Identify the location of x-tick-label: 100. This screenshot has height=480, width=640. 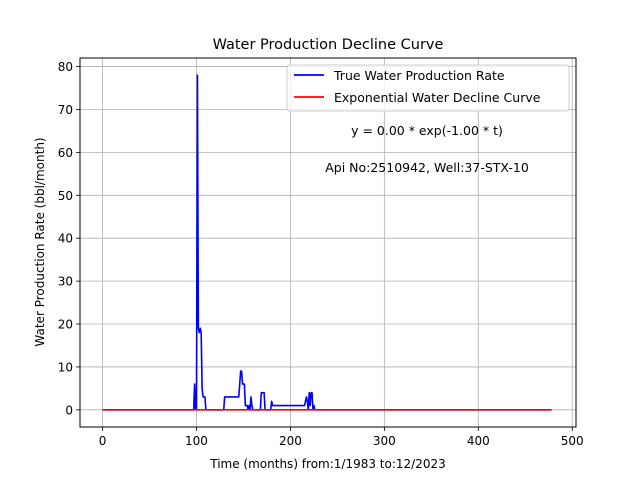
(196, 441).